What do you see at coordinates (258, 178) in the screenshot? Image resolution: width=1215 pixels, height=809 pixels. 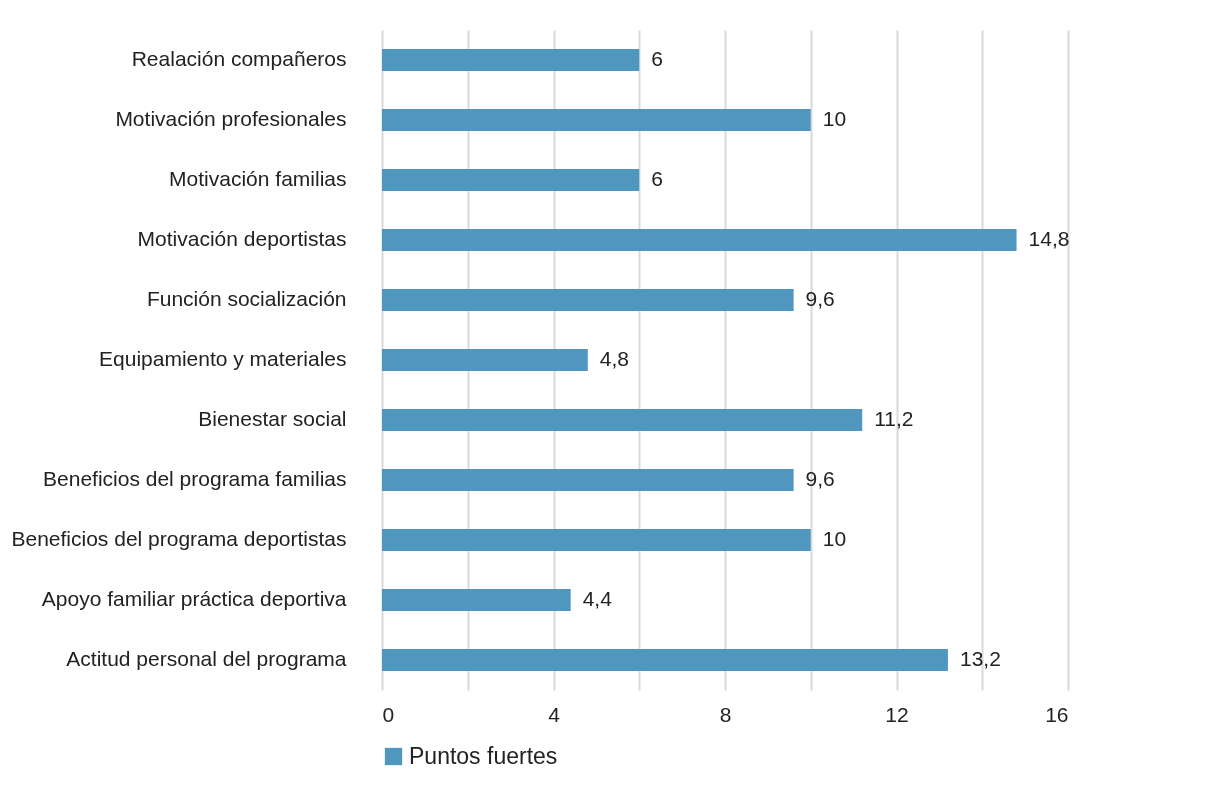 I see `y-tick-label: Motivación familias` at bounding box center [258, 178].